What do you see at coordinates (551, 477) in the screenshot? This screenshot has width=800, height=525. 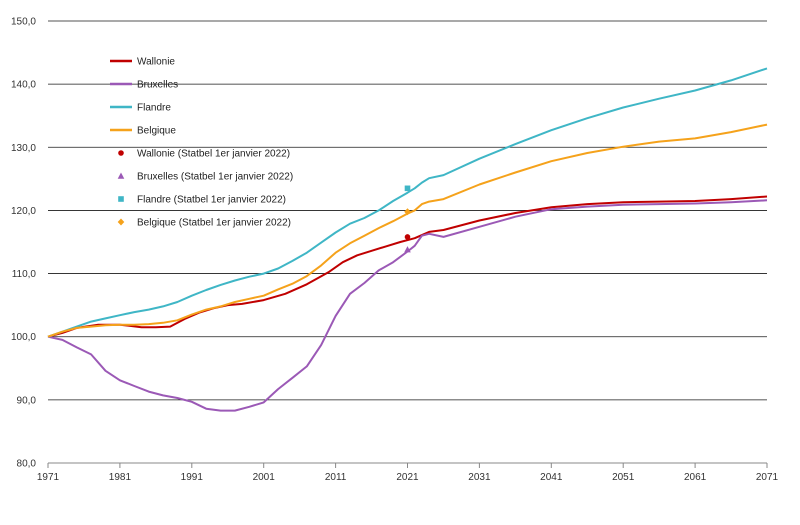 I see `x-tick-label: 2041` at bounding box center [551, 477].